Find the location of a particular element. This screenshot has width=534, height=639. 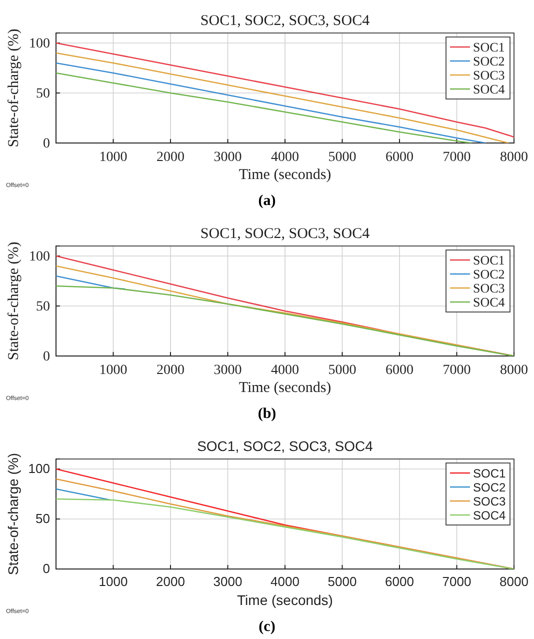

text: (a) is located at coordinates (267, 201).